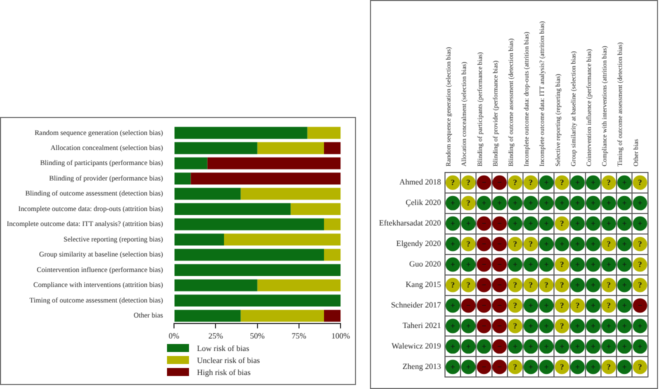 The width and height of the screenshot is (661, 389). I want to click on y-tick-label: Guo 2020, so click(425, 264).